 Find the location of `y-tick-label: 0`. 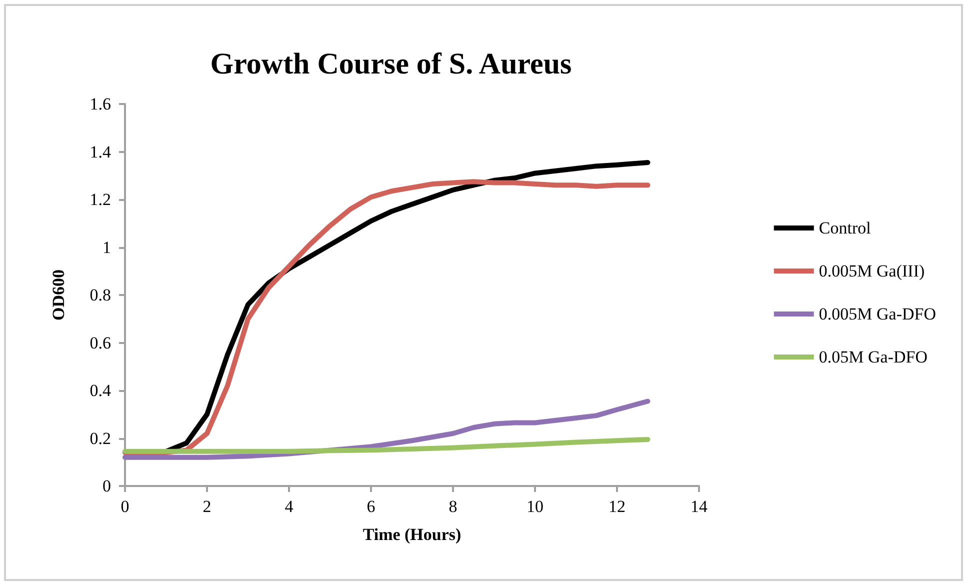

y-tick-label: 0 is located at coordinates (106, 486).